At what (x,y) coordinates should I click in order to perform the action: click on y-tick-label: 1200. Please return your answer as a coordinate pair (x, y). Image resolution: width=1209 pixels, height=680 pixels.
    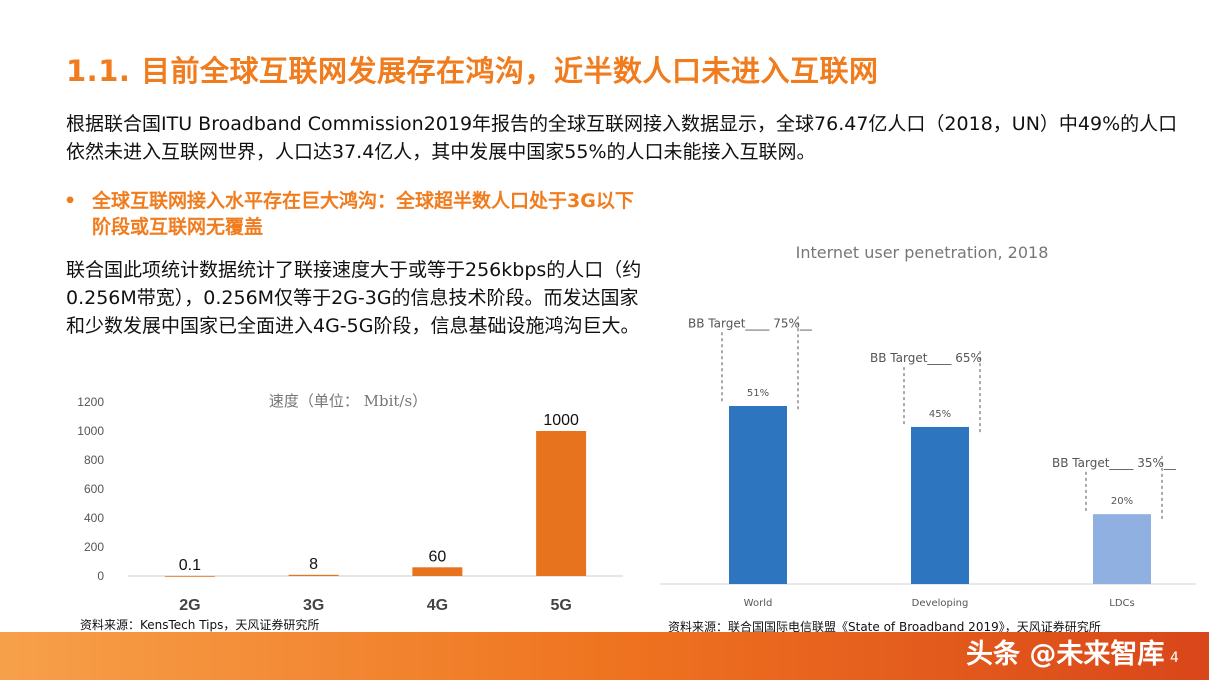
    Looking at the image, I should click on (90, 402).